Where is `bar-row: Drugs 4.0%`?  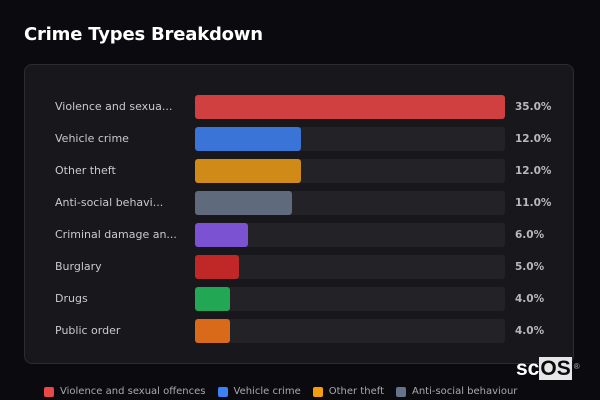
bar-row: Drugs 4.0% is located at coordinates (299, 299).